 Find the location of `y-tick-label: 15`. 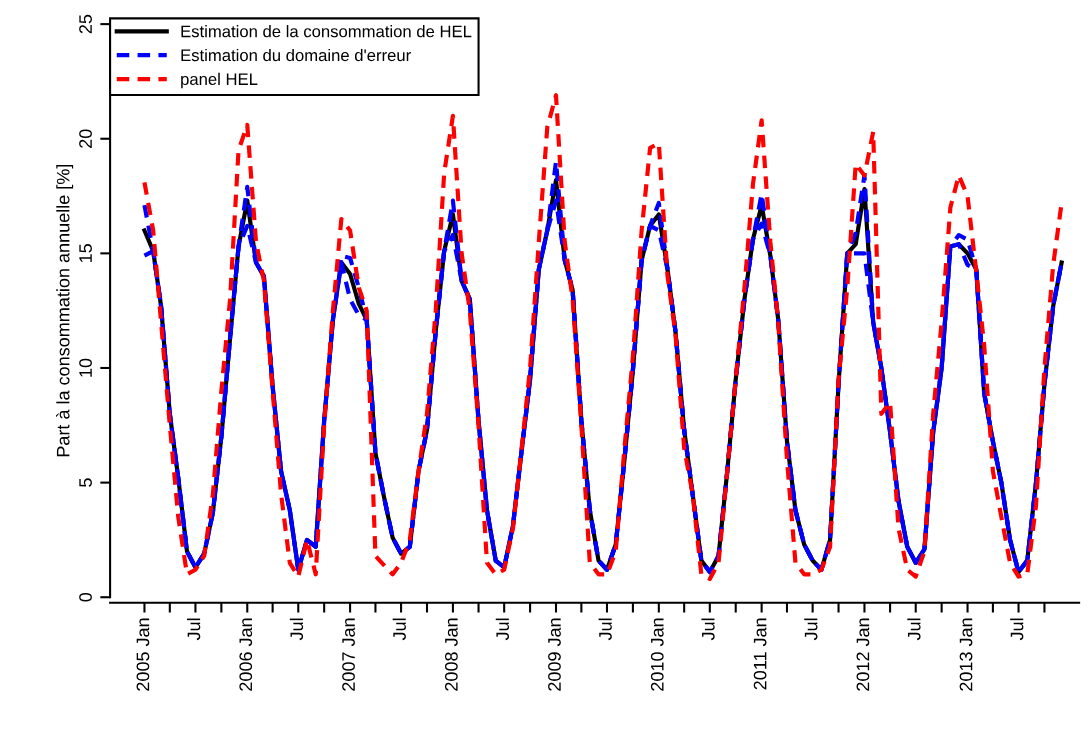

y-tick-label: 15 is located at coordinates (85, 253).